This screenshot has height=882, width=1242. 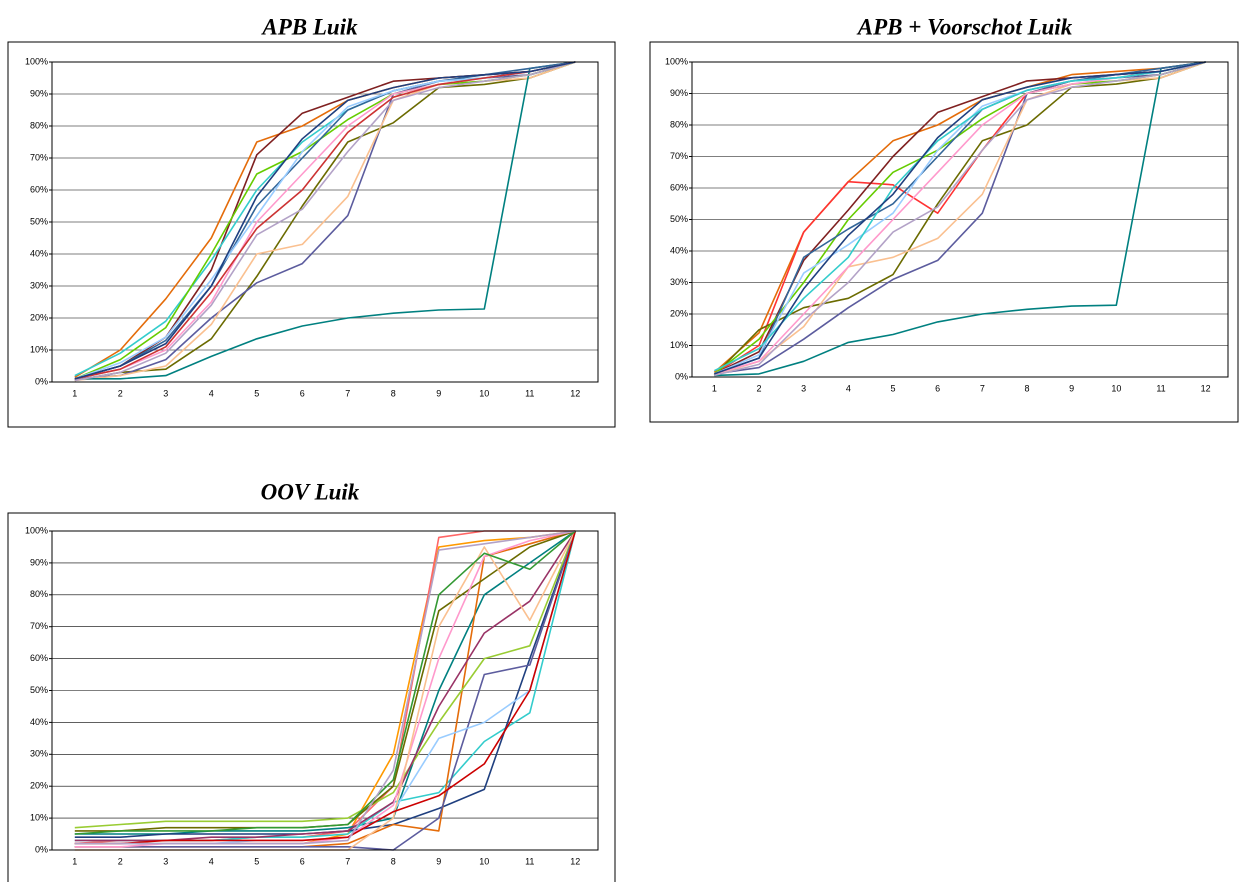 I want to click on chart-title: APB + Voorschot Luik, so click(x=964, y=26).